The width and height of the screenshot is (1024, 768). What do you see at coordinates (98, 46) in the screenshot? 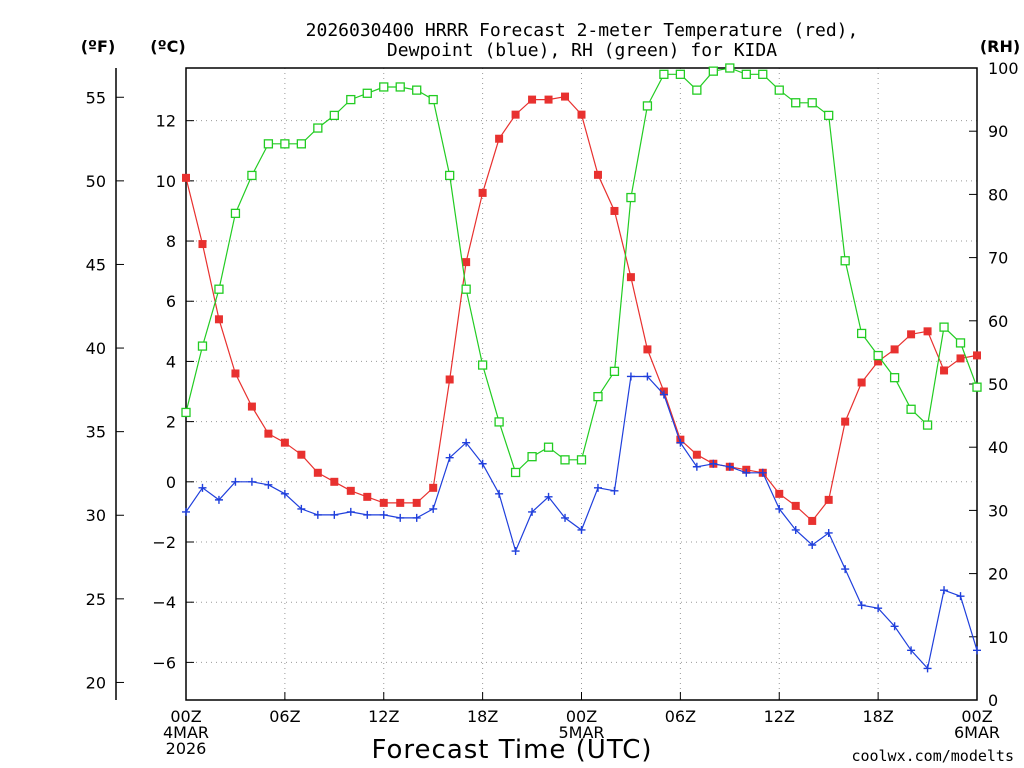
I see `fahrenheit-unit-label: (ºF)` at bounding box center [98, 46].